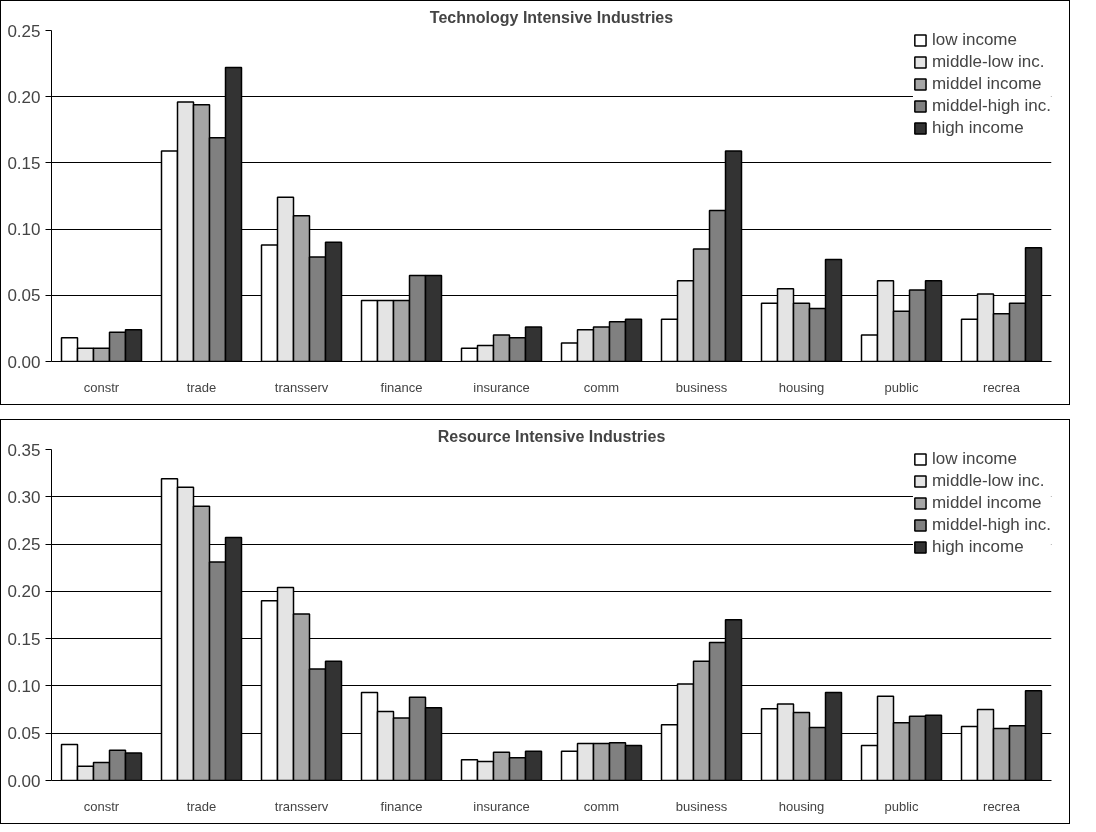  What do you see at coordinates (551, 436) in the screenshot?
I see `chart-title: Resource Intensive Industries` at bounding box center [551, 436].